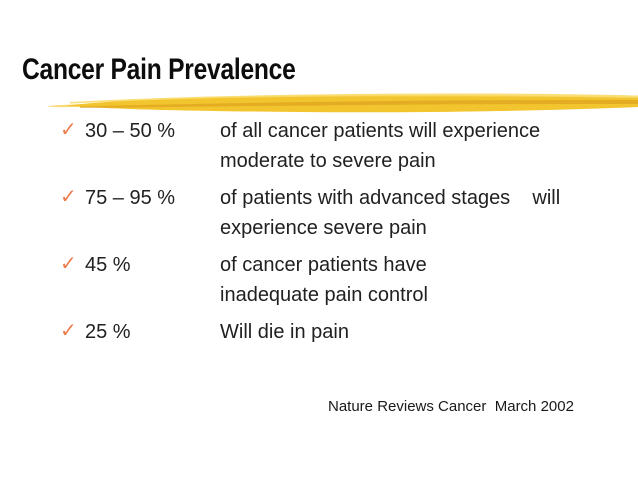  Describe the element at coordinates (108, 265) in the screenshot. I see `bullet-percentage: 45 %` at that location.